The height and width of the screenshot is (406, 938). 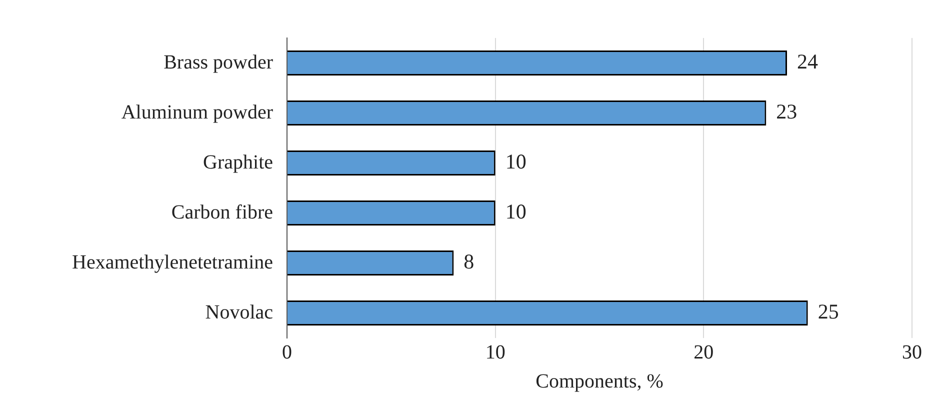 What do you see at coordinates (222, 212) in the screenshot?
I see `y-tick-label: Carbon fibre` at bounding box center [222, 212].